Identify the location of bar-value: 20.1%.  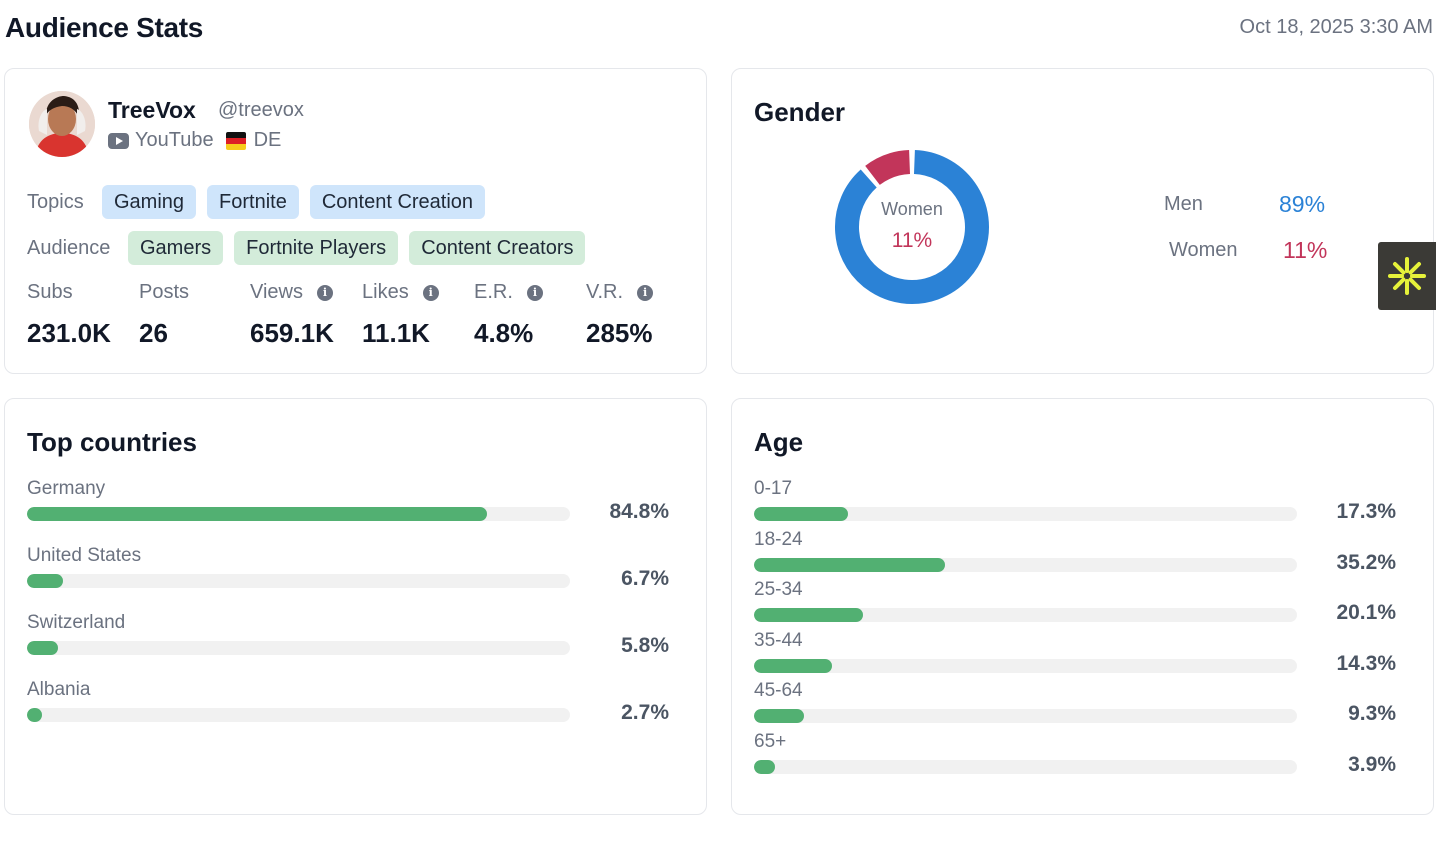
(1366, 612).